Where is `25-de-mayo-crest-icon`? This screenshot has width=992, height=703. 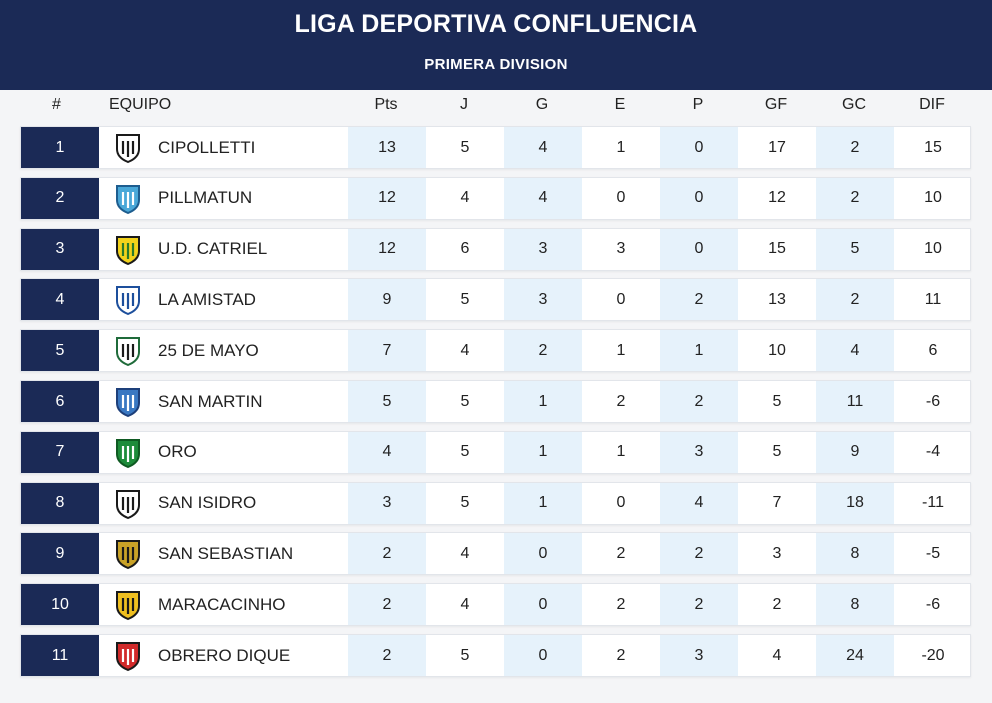
25-de-mayo-crest-icon is located at coordinates (128, 351).